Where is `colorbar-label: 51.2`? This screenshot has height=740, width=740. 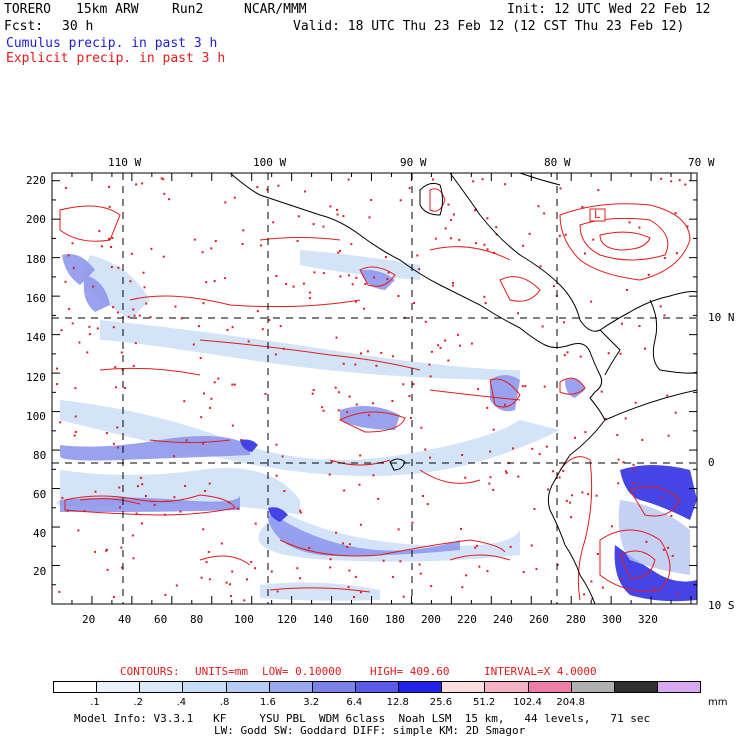 colorbar-label: 51.2 is located at coordinates (484, 702).